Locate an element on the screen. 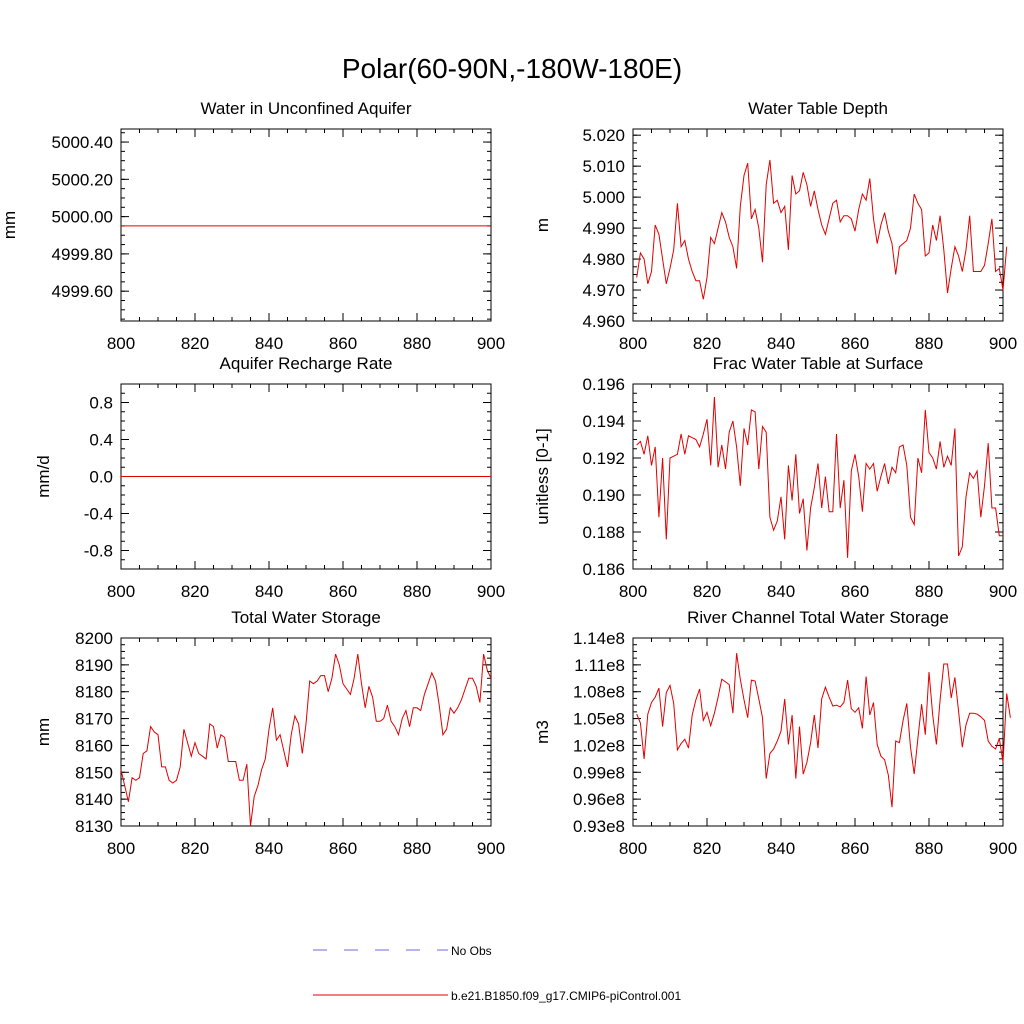 This screenshot has width=1024, height=1024. legend-item-no-obs: No Obs is located at coordinates (402, 951).